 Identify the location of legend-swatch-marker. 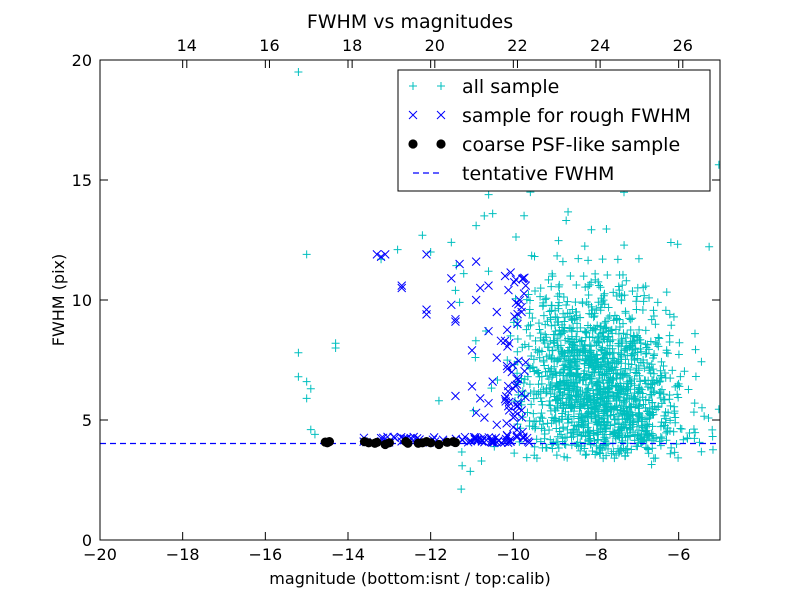
(413, 115).